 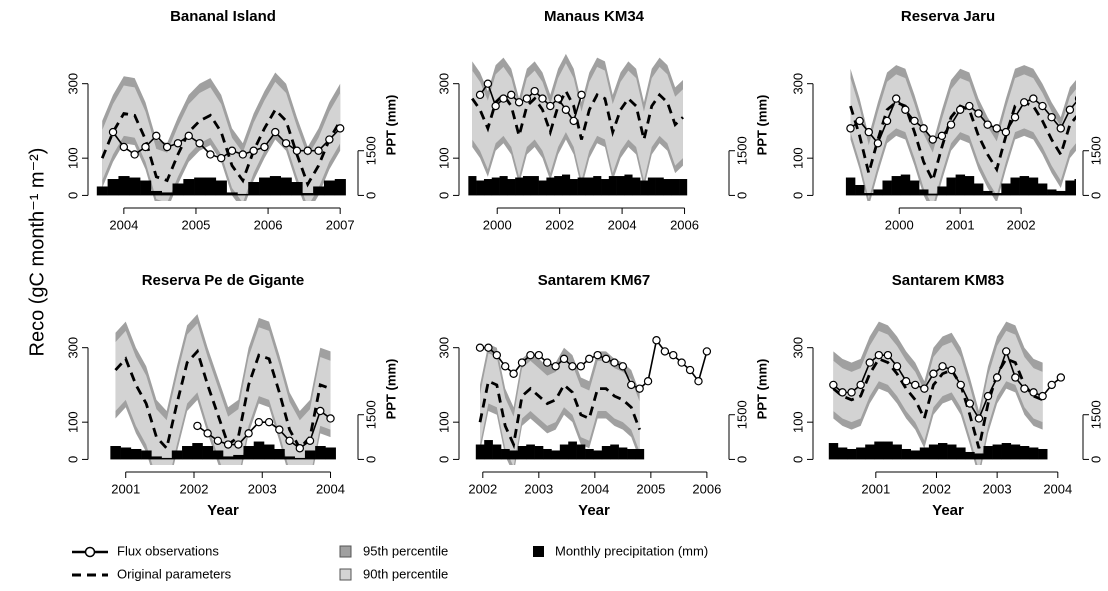 What do you see at coordinates (875, 488) in the screenshot?
I see `x-tick-label: 2001` at bounding box center [875, 488].